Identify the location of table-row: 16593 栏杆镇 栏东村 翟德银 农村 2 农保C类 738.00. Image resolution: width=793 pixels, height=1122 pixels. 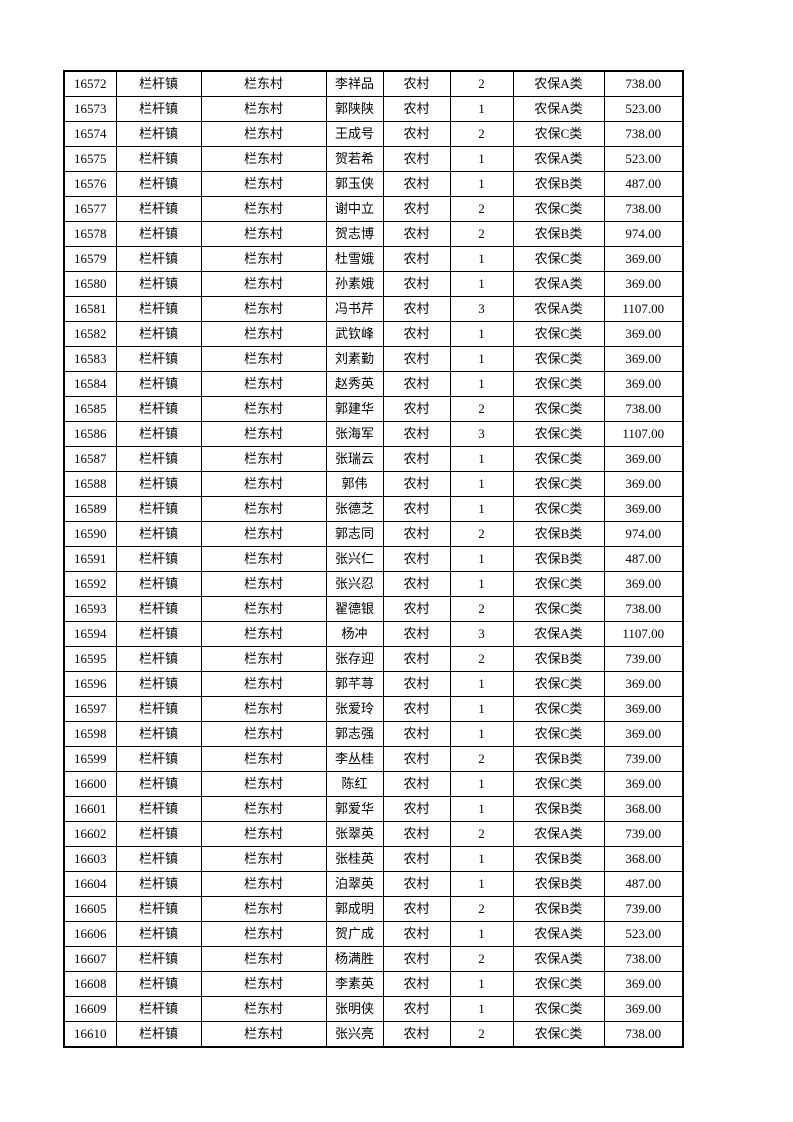
(373, 609).